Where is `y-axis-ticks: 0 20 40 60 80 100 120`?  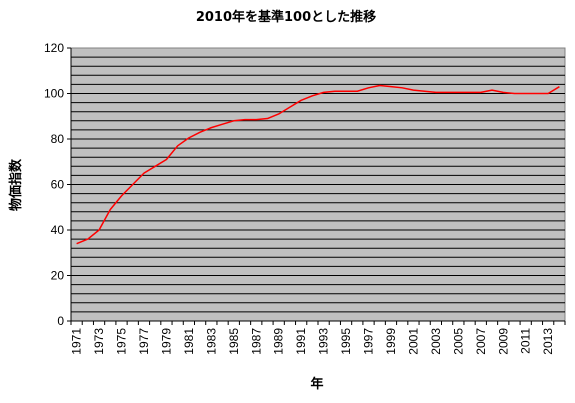
y-axis-ticks: 0 20 40 60 80 100 120 is located at coordinates (57, 184).